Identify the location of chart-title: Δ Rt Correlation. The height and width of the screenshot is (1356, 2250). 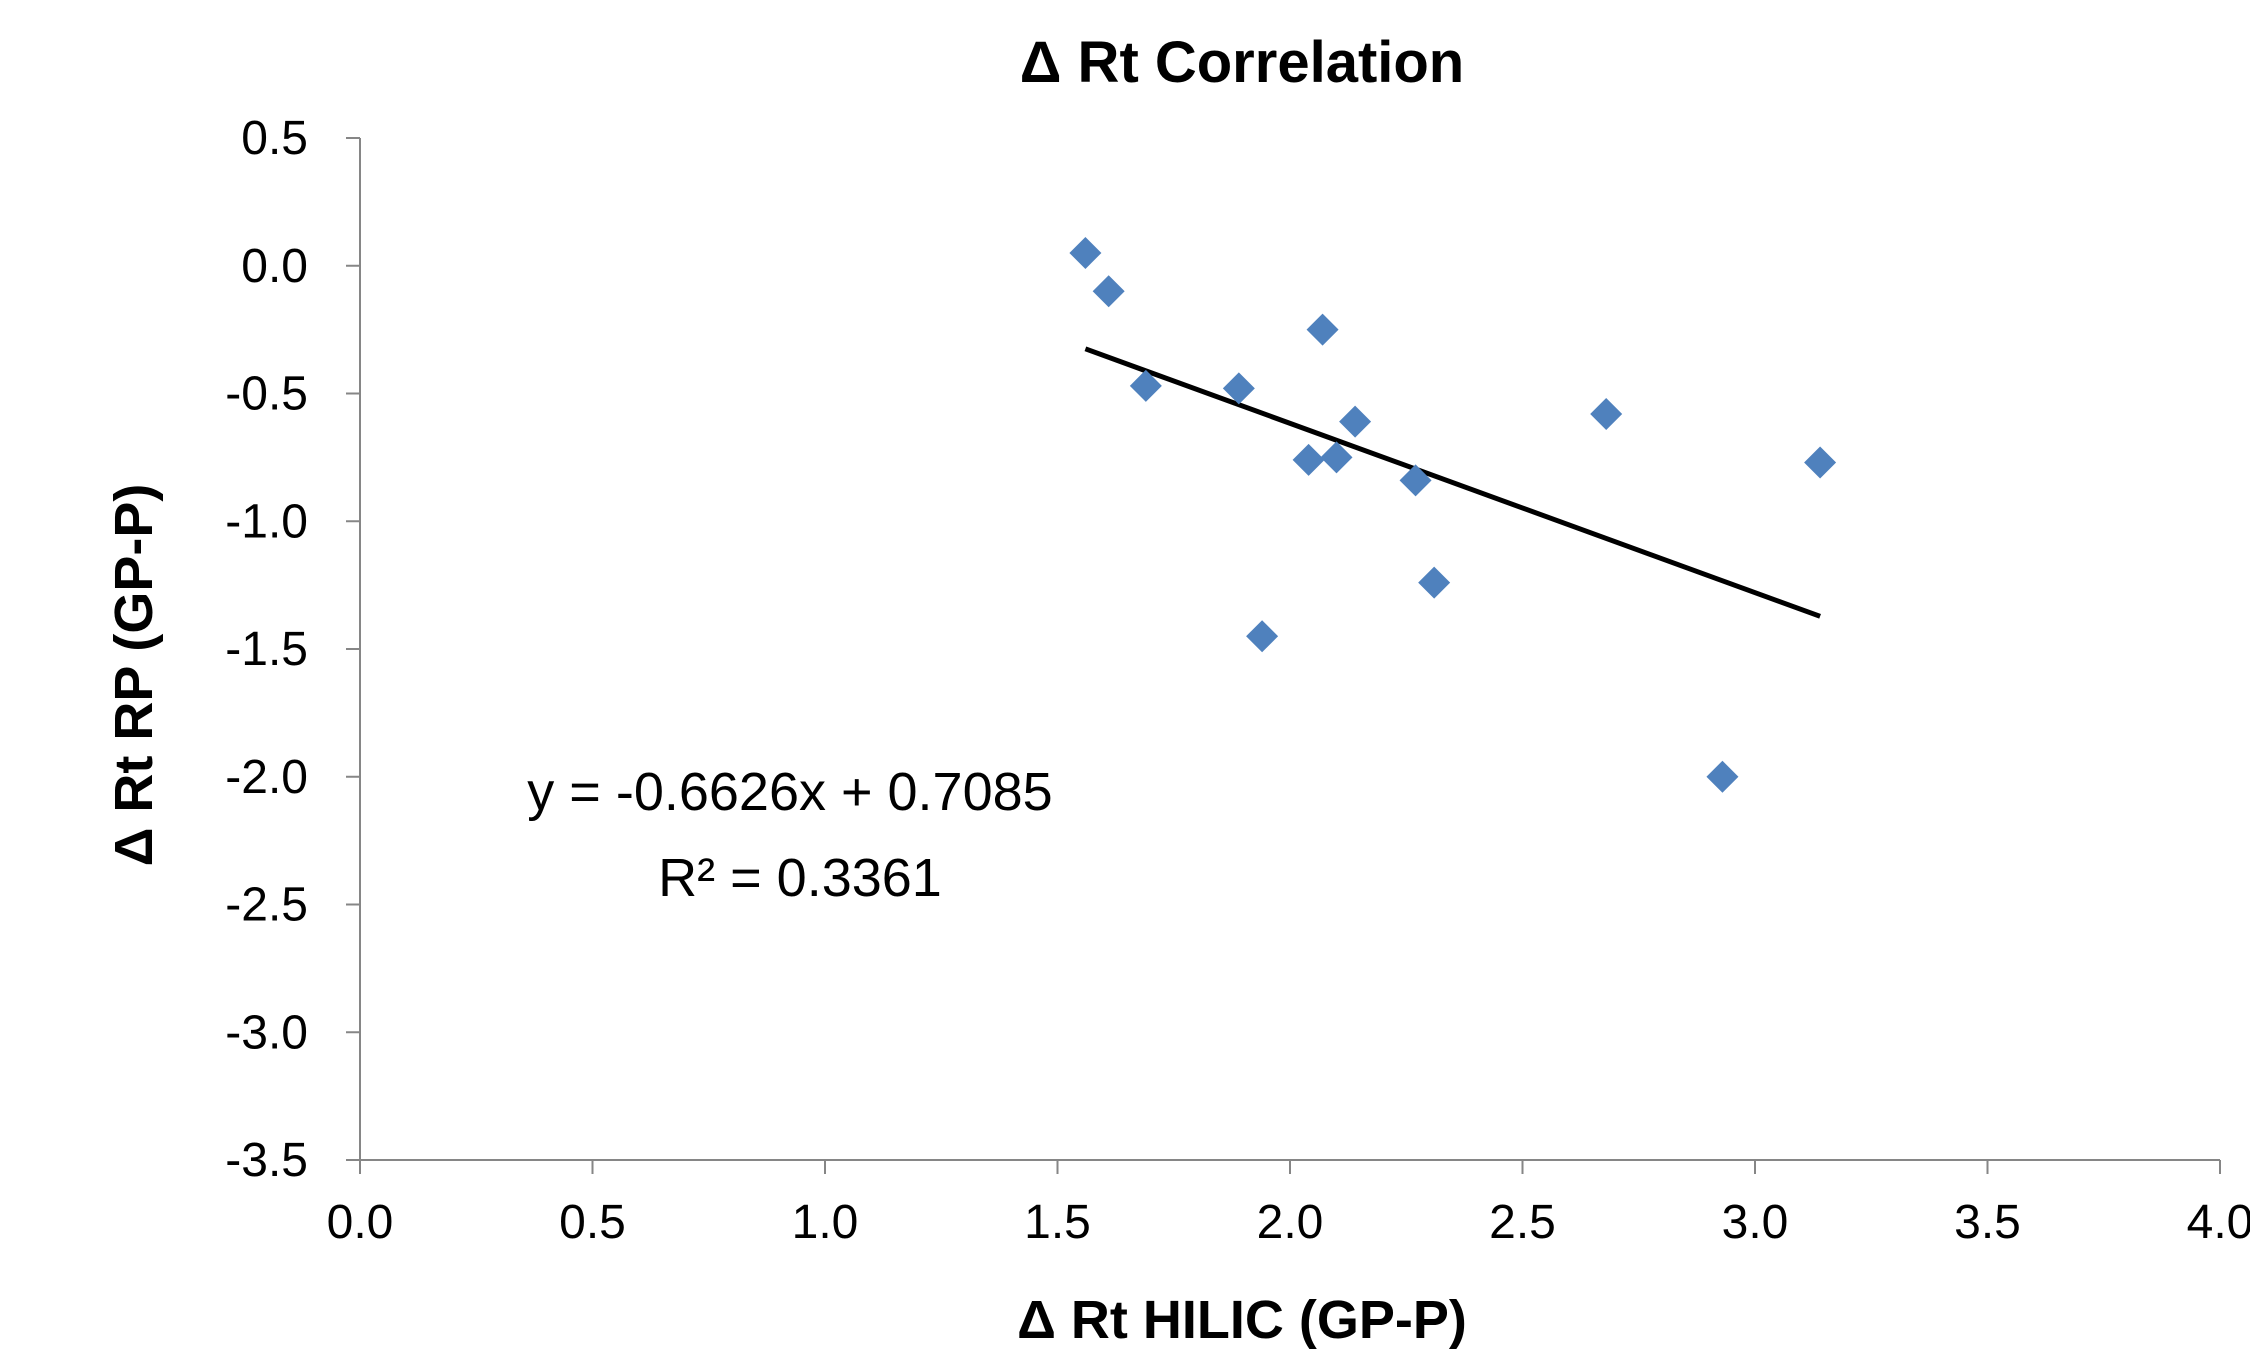
(1242, 62).